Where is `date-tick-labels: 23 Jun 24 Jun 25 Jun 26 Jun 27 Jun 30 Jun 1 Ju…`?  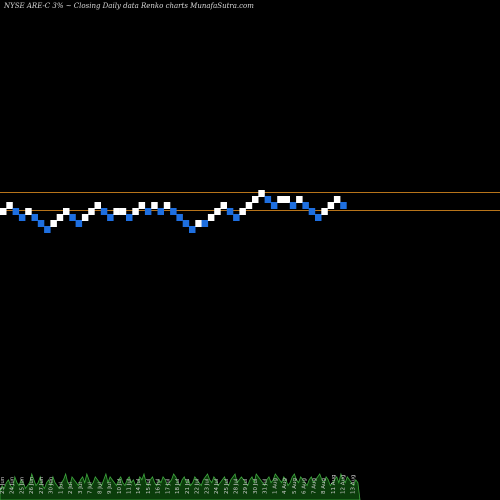 date-tick-labels: 23 Jun 24 Jun 25 Jun 26 Jun 27 Jun 30 Jun 1 Ju… is located at coordinates (178, 485).